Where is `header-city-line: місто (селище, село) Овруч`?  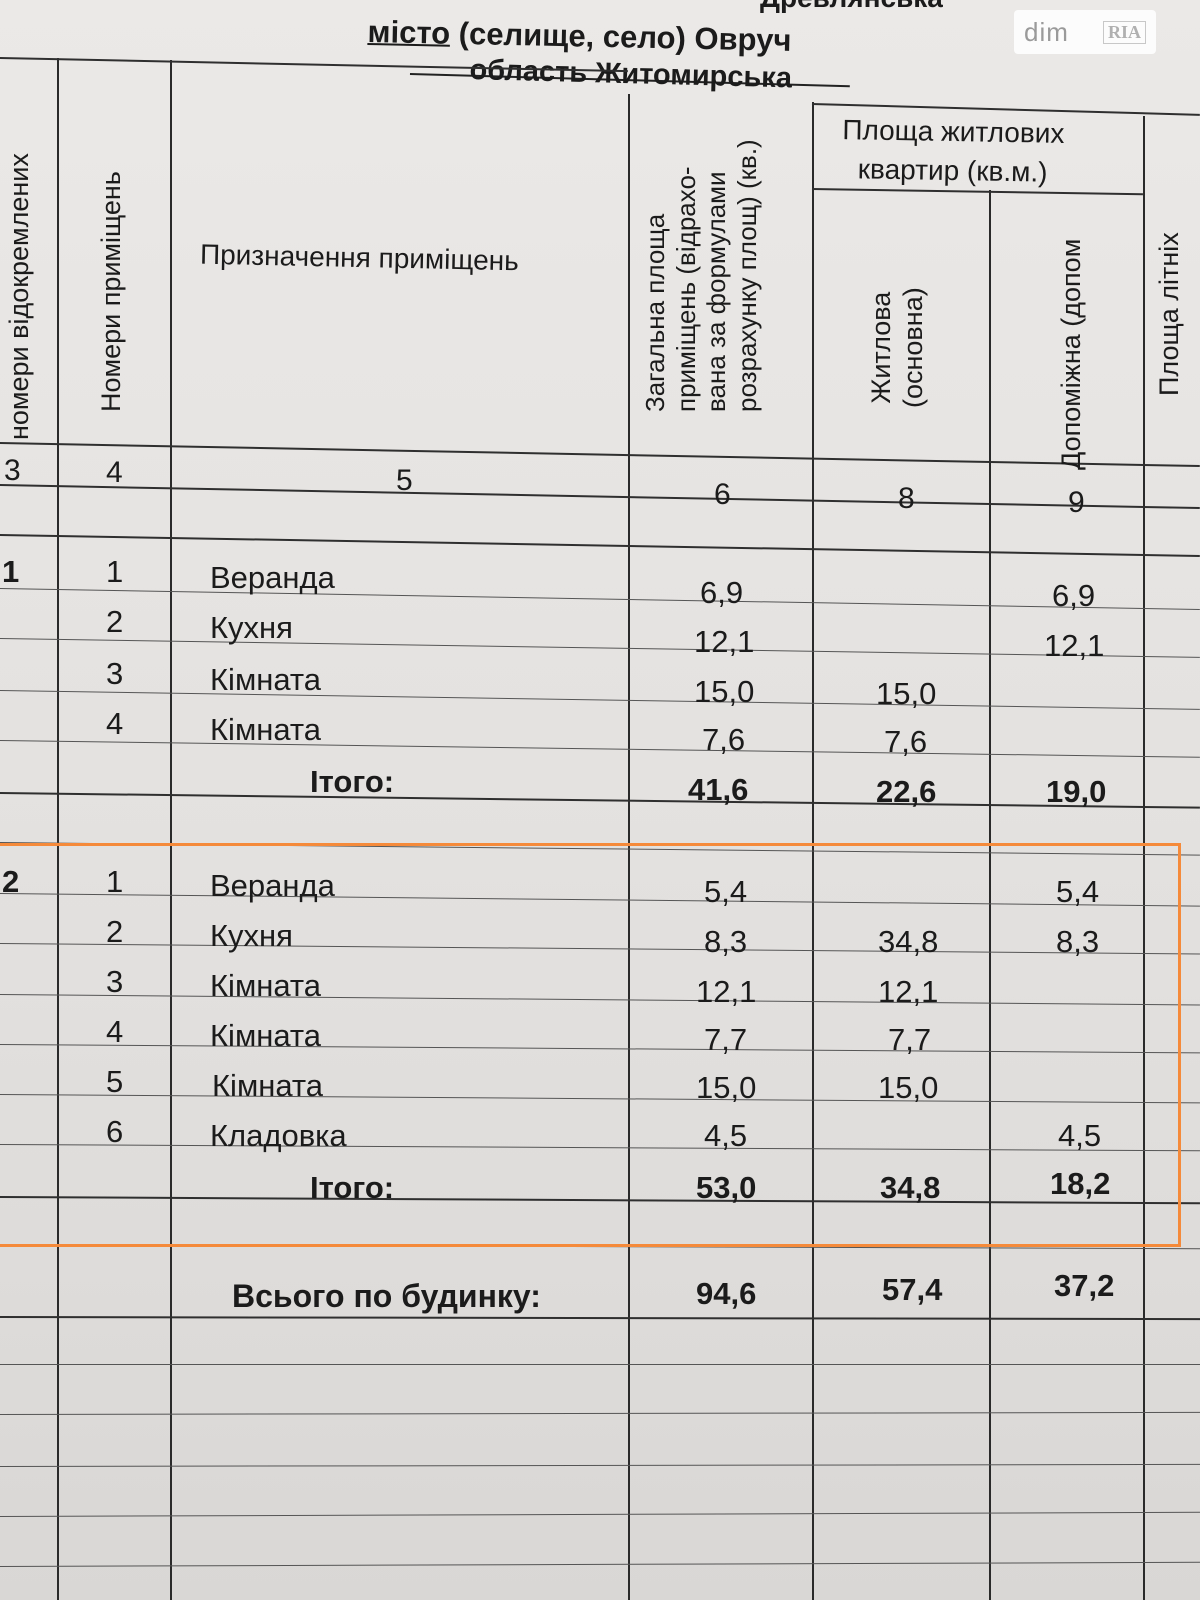 header-city-line: місто (селище, село) Овруч is located at coordinates (579, 36).